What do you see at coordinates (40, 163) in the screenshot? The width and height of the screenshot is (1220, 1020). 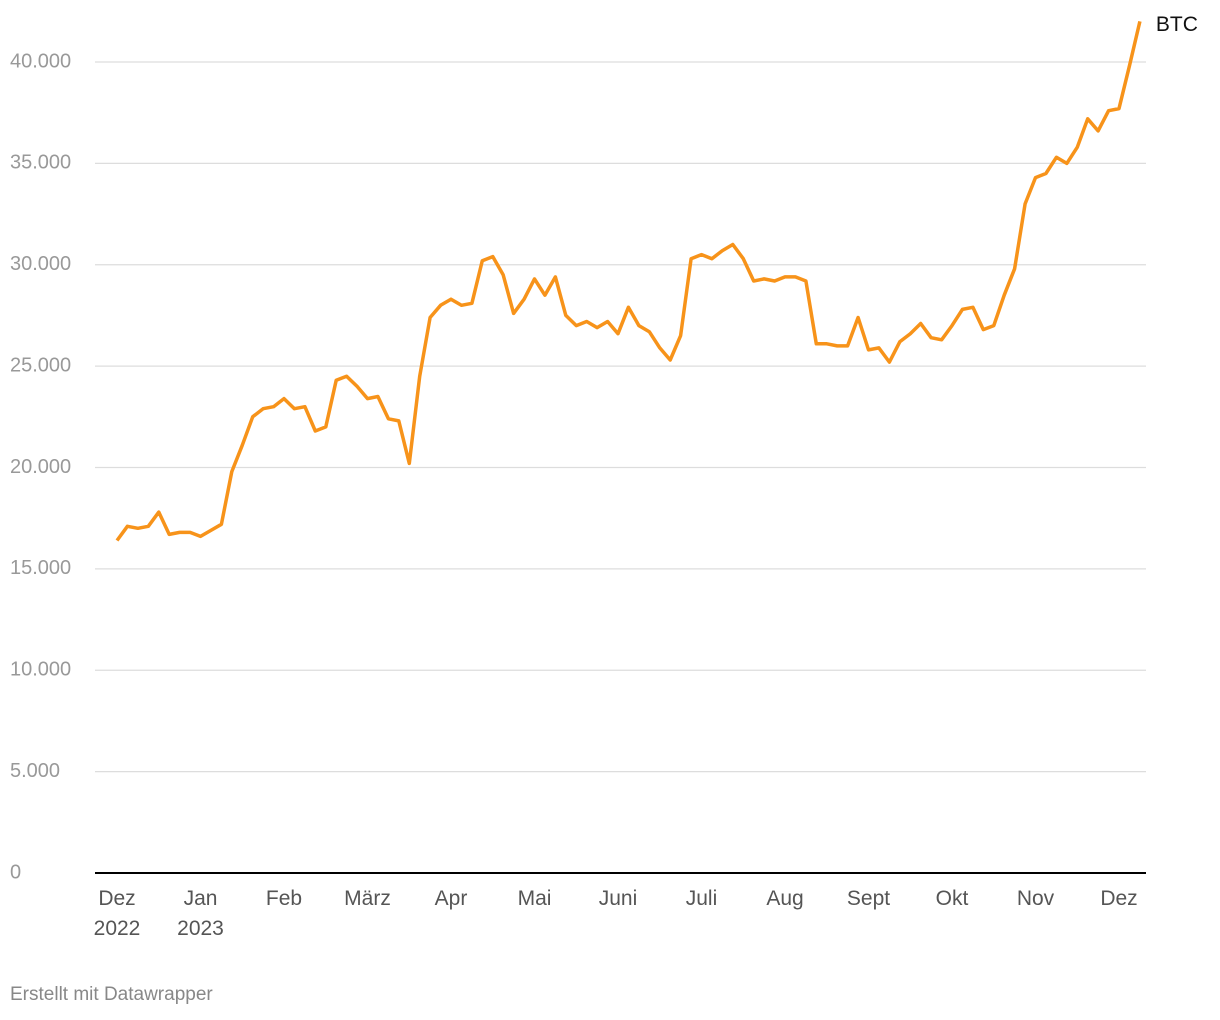 I see `y-tick-label: 35.000` at bounding box center [40, 163].